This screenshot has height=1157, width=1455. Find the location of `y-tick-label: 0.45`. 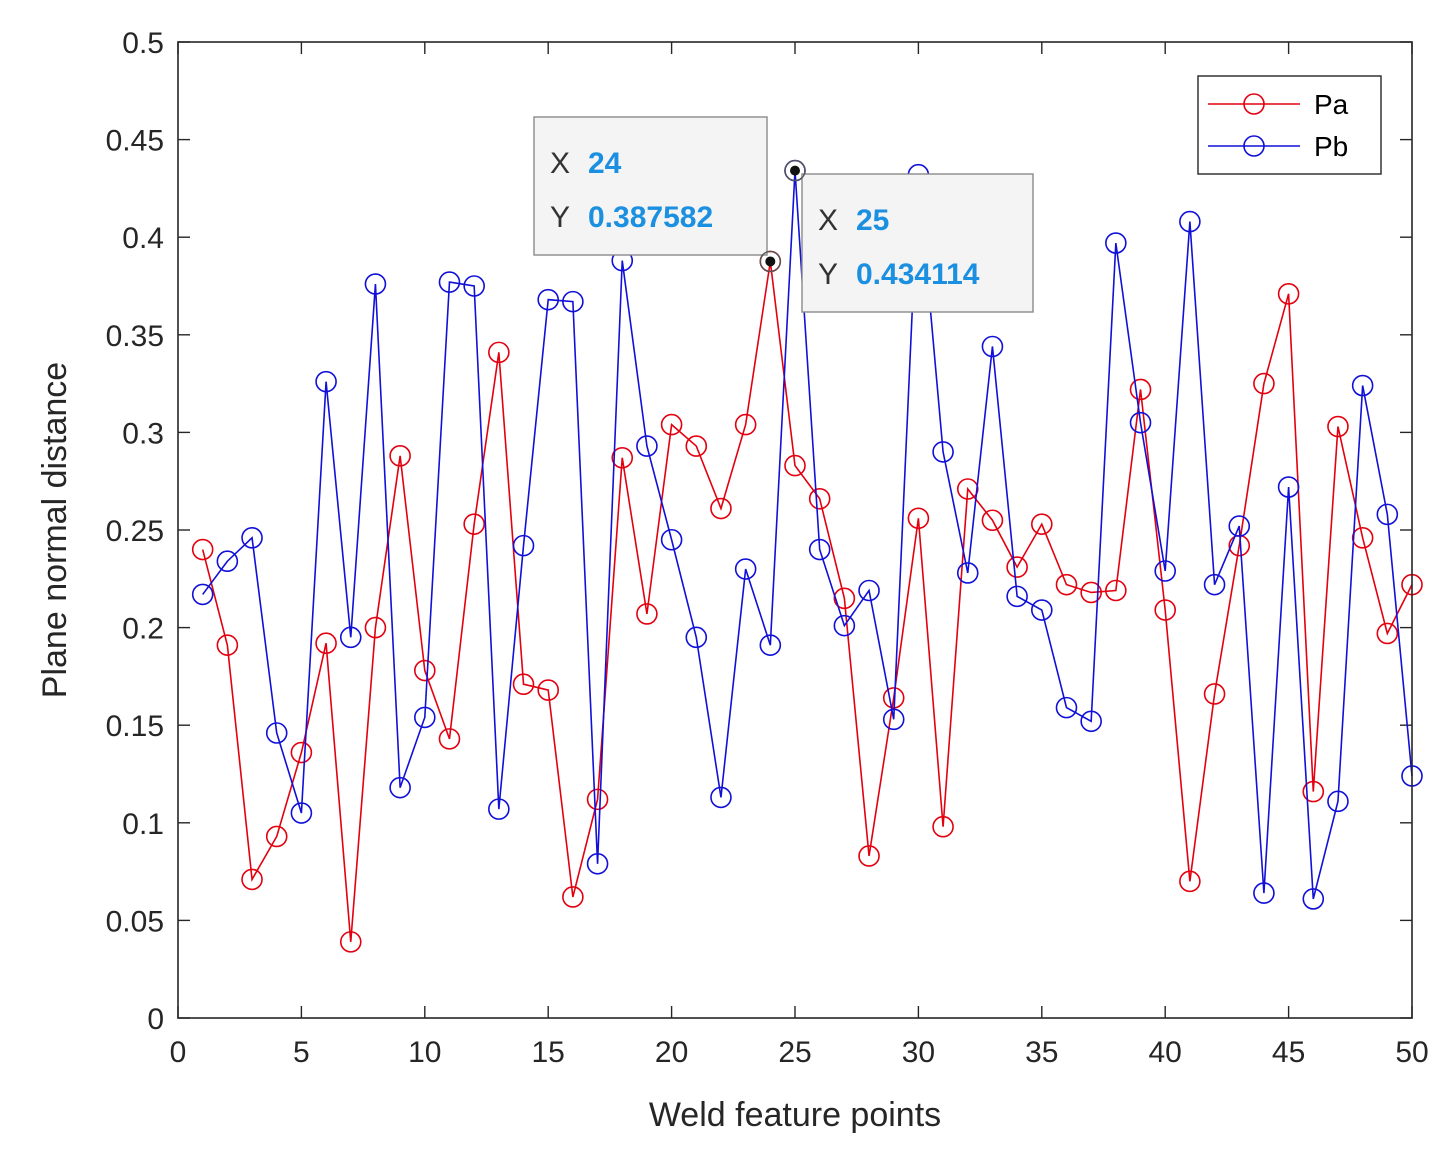

y-tick-label: 0.45 is located at coordinates (135, 141).